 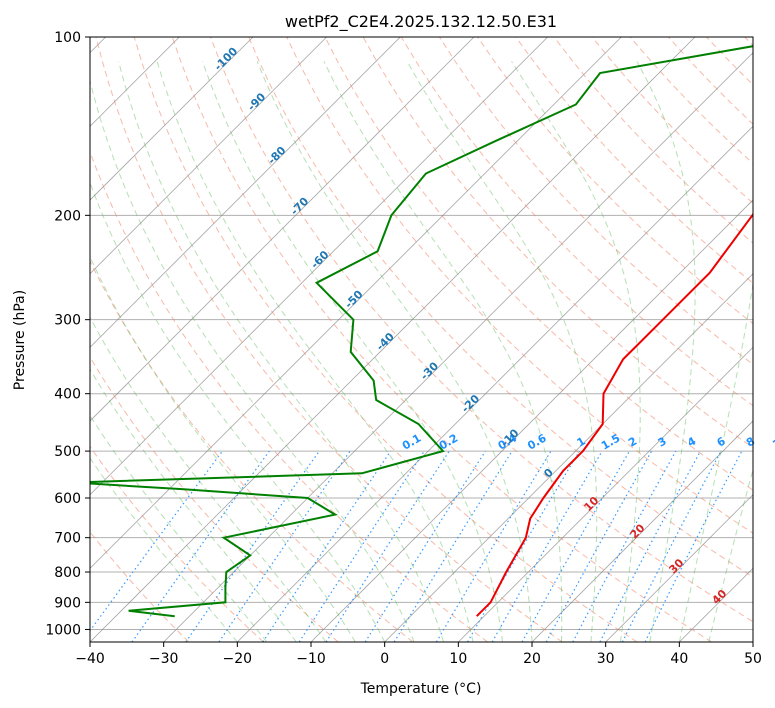 What do you see at coordinates (67, 334) in the screenshot?
I see `y-axis-ticks: 100 200 300 400 500 600 700 800 900 1000` at bounding box center [67, 334].